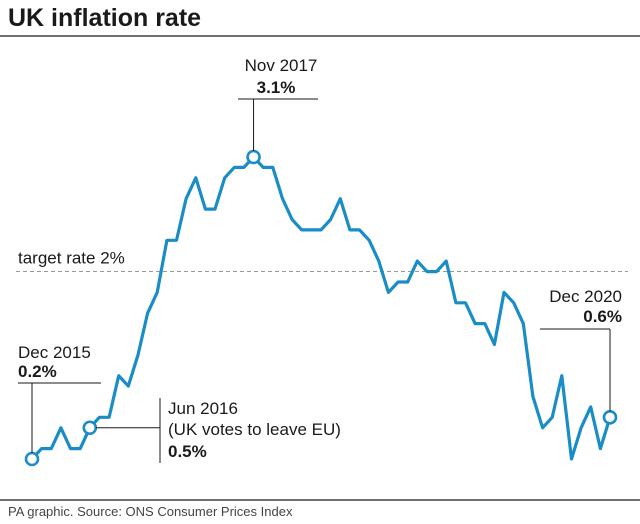  I want to click on target-rate-label: target rate 2%, so click(71, 258).